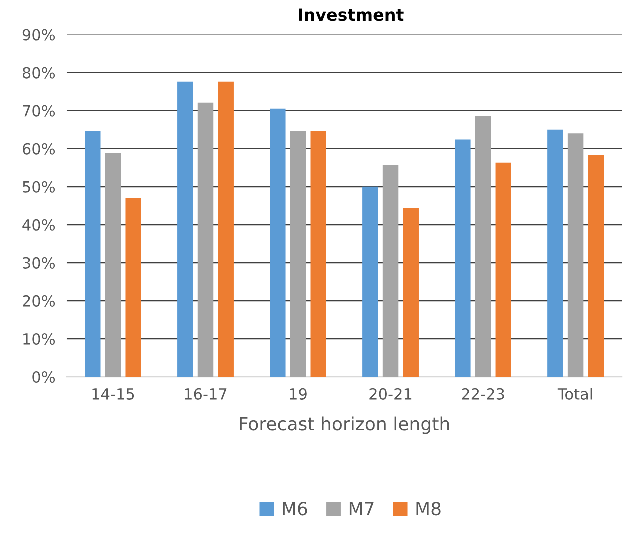 The width and height of the screenshot is (638, 552). I want to click on y-tick-label: 10%, so click(40, 339).